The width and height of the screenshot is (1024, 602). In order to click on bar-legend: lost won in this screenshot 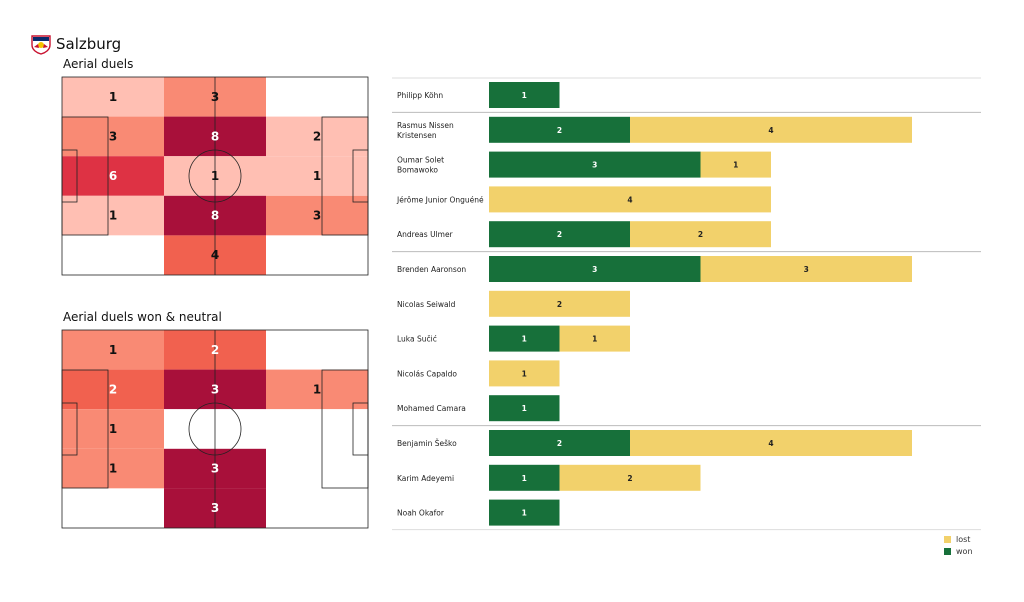, I will do `click(958, 545)`.